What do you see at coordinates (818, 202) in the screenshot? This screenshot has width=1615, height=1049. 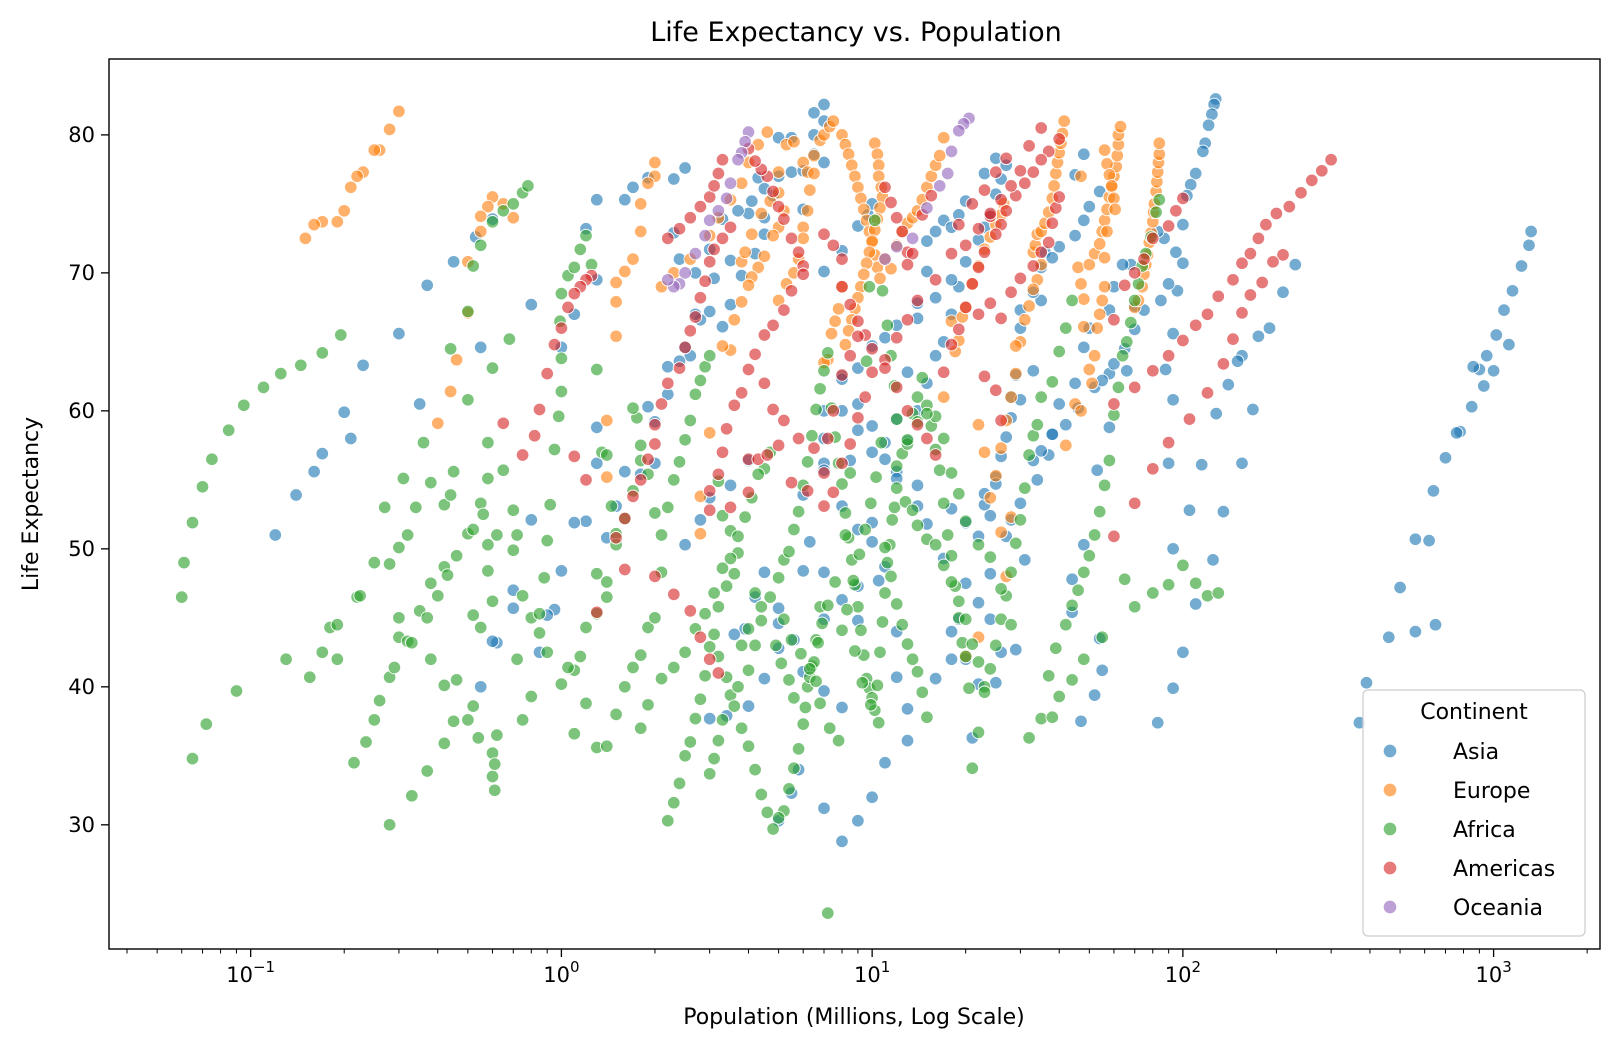 I see `series-oceania` at bounding box center [818, 202].